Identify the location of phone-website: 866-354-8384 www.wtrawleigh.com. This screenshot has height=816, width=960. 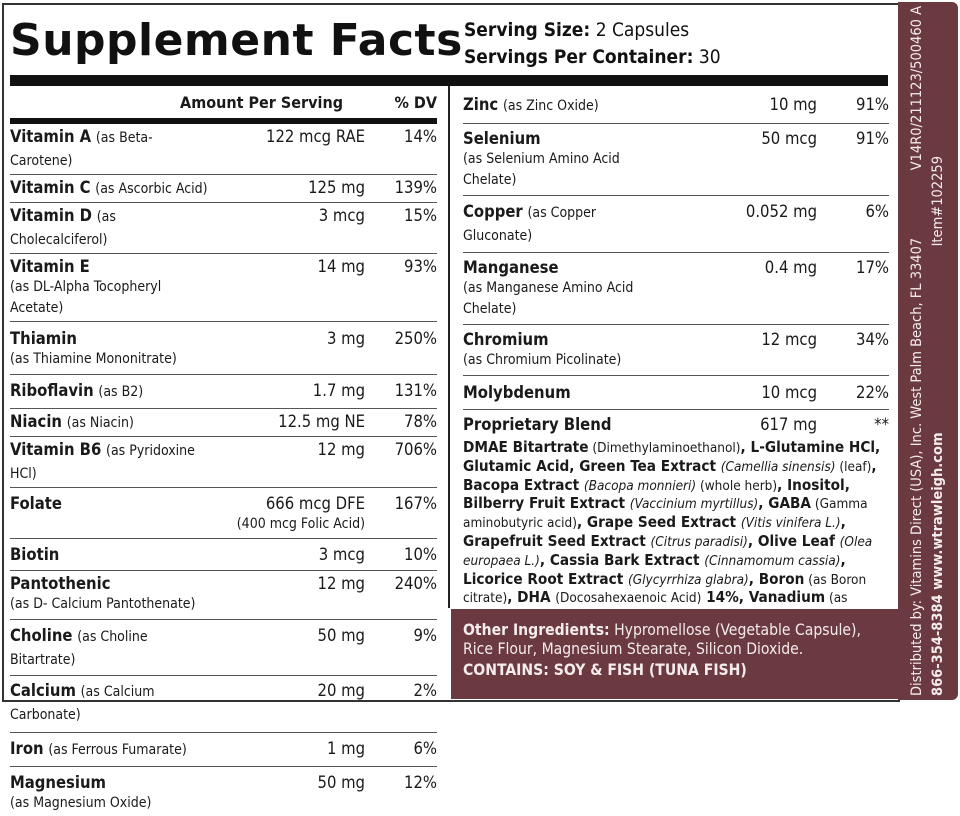
(938, 564).